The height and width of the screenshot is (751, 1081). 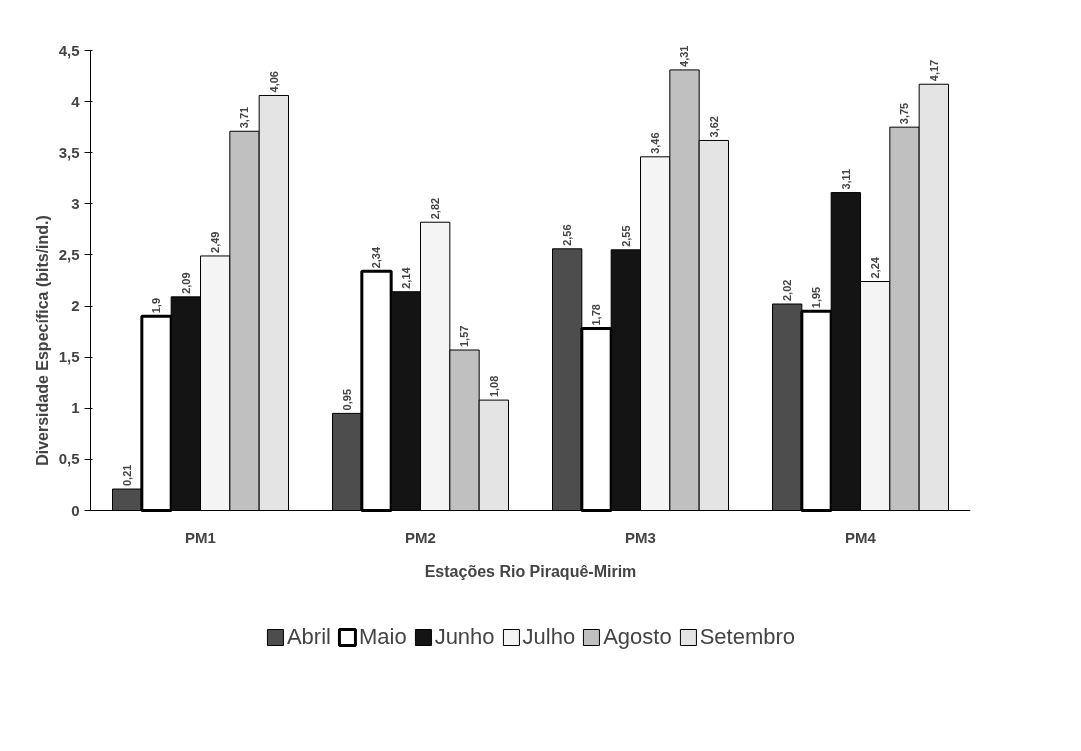 I want to click on y-tick-label: 3, so click(x=75, y=203).